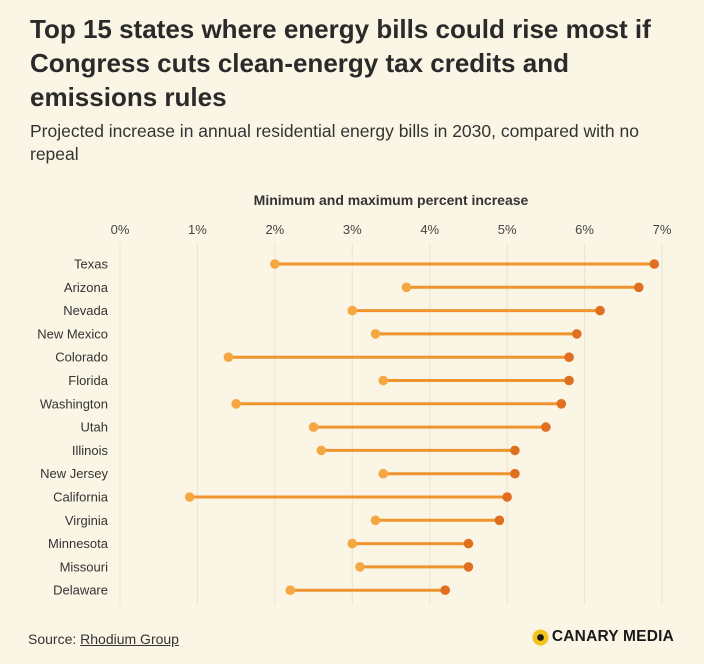  I want to click on state-label: Texas, so click(91, 264).